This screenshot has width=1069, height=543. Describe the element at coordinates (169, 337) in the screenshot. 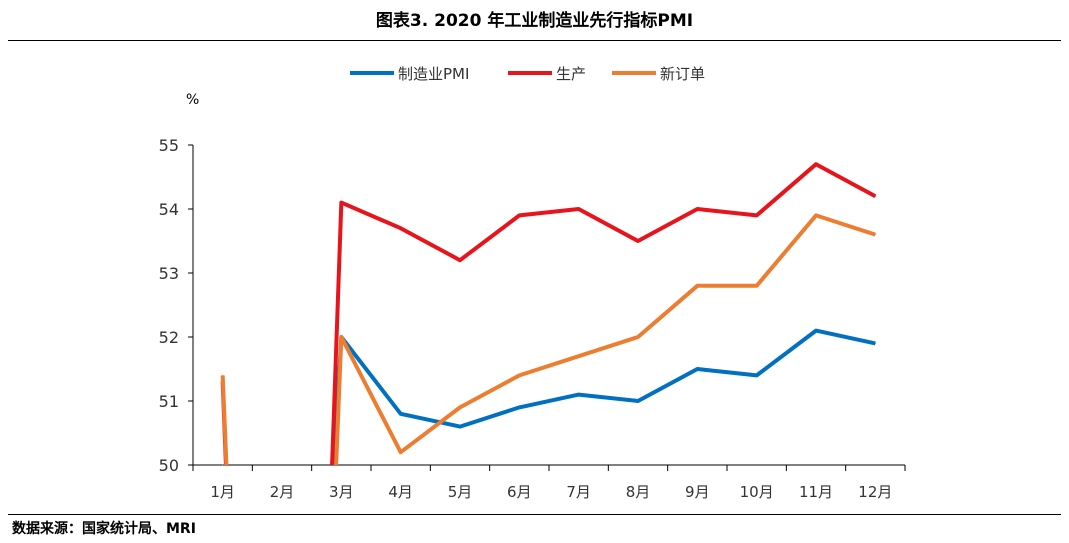

I see `y-tick-label: 52` at that location.